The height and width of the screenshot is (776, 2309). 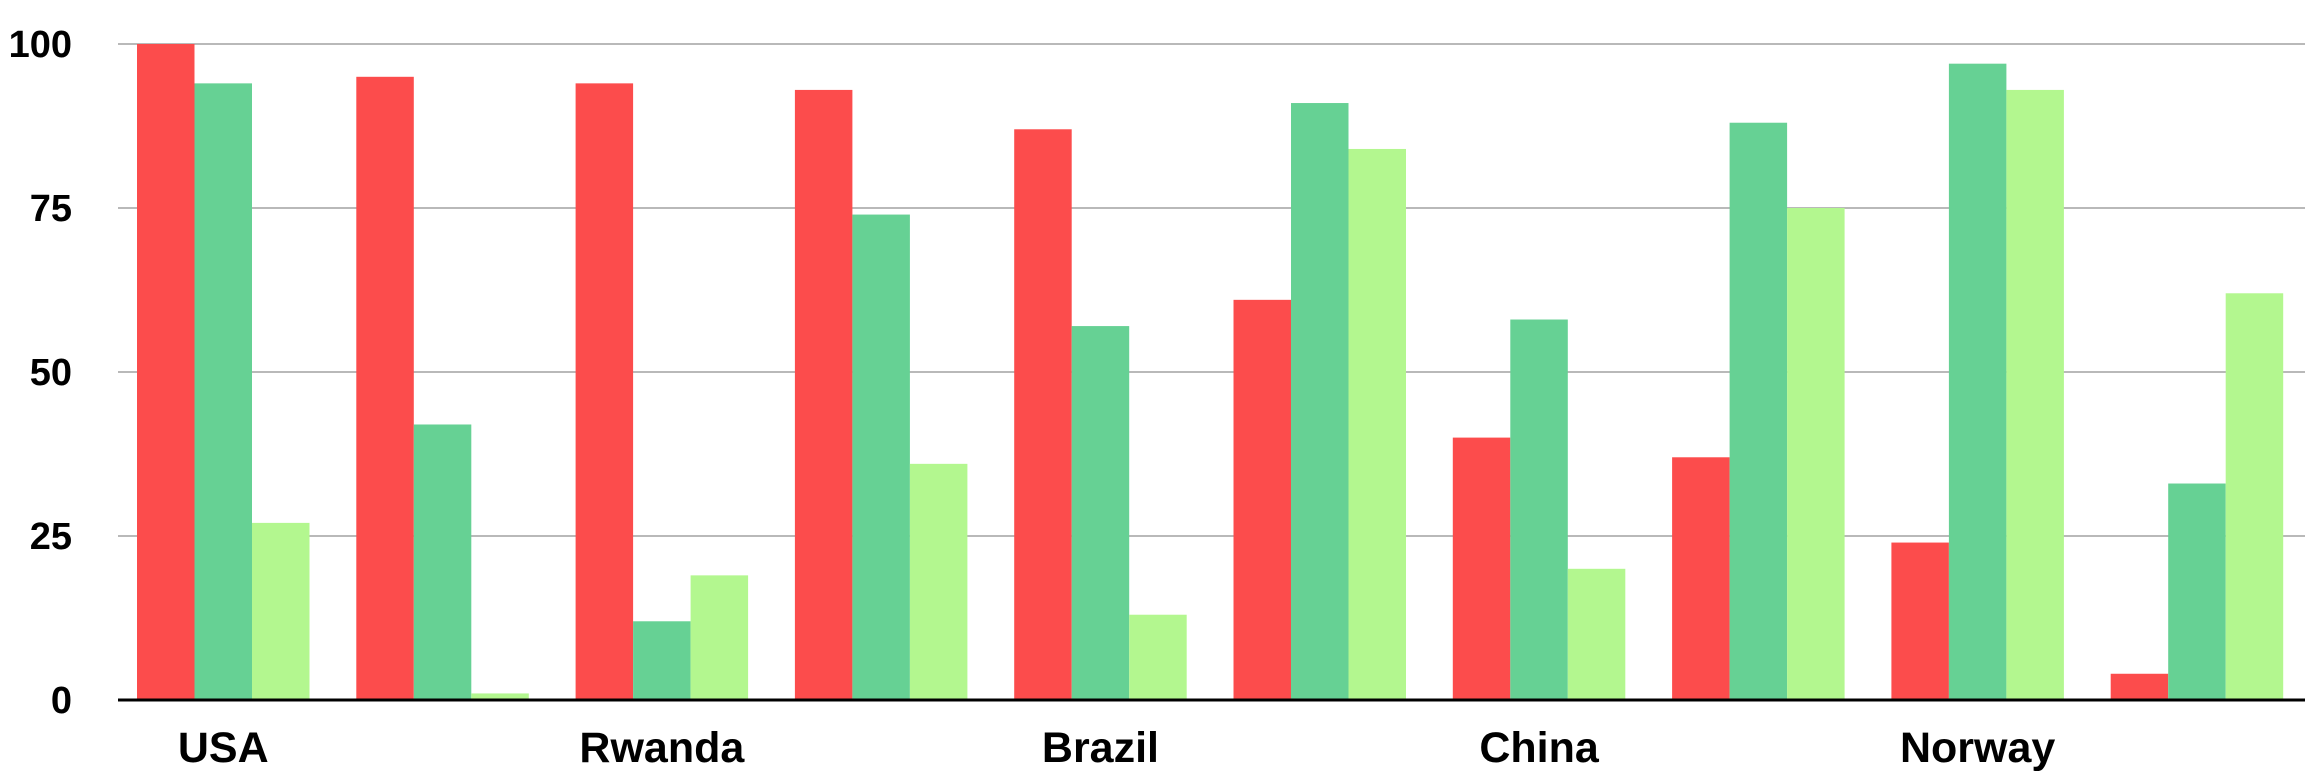 I want to click on bar-group10-series3, so click(x=2254, y=496).